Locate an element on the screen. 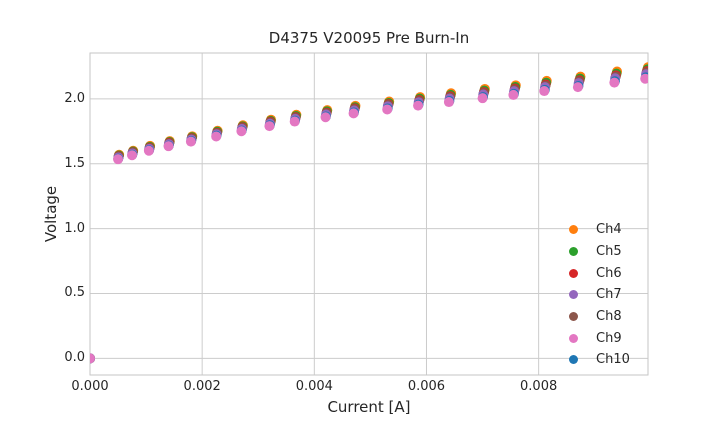  legend-item-ch4: Ch4 is located at coordinates (596, 230).